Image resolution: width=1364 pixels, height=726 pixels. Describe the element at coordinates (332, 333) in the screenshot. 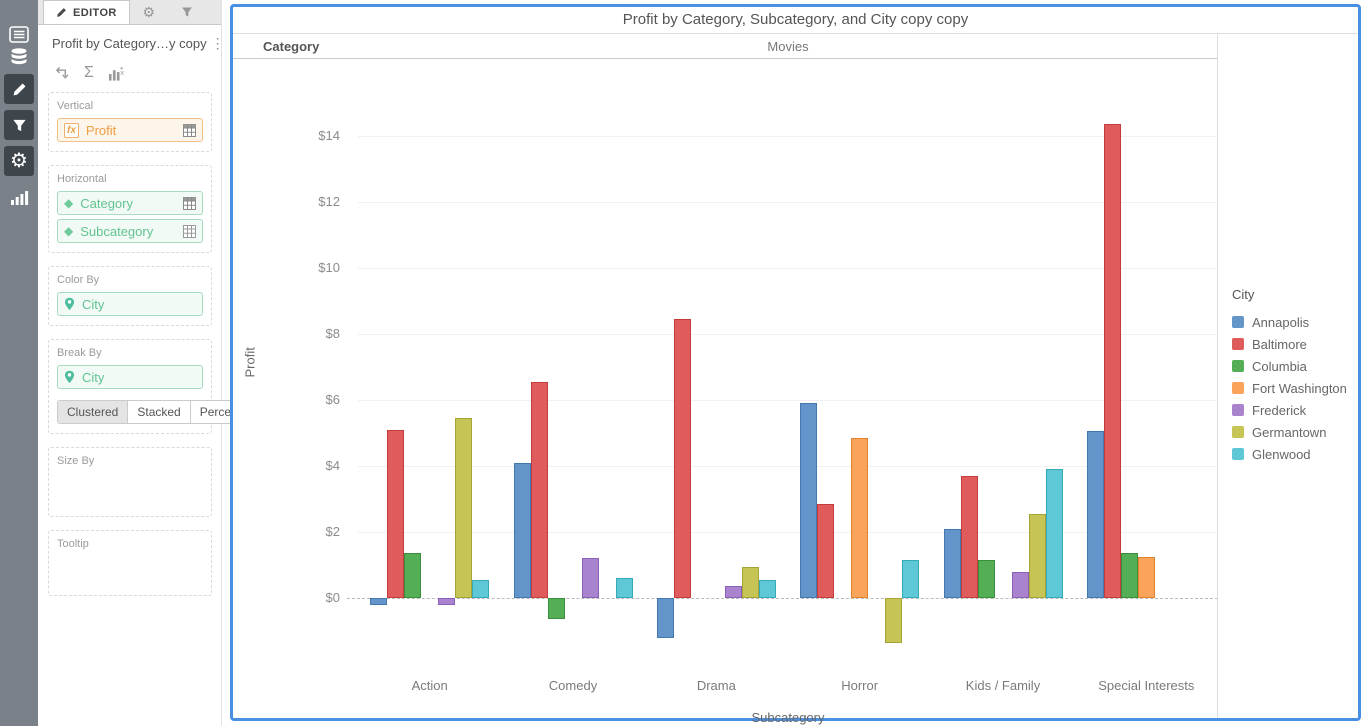

I see `y-tick-label: $8` at that location.